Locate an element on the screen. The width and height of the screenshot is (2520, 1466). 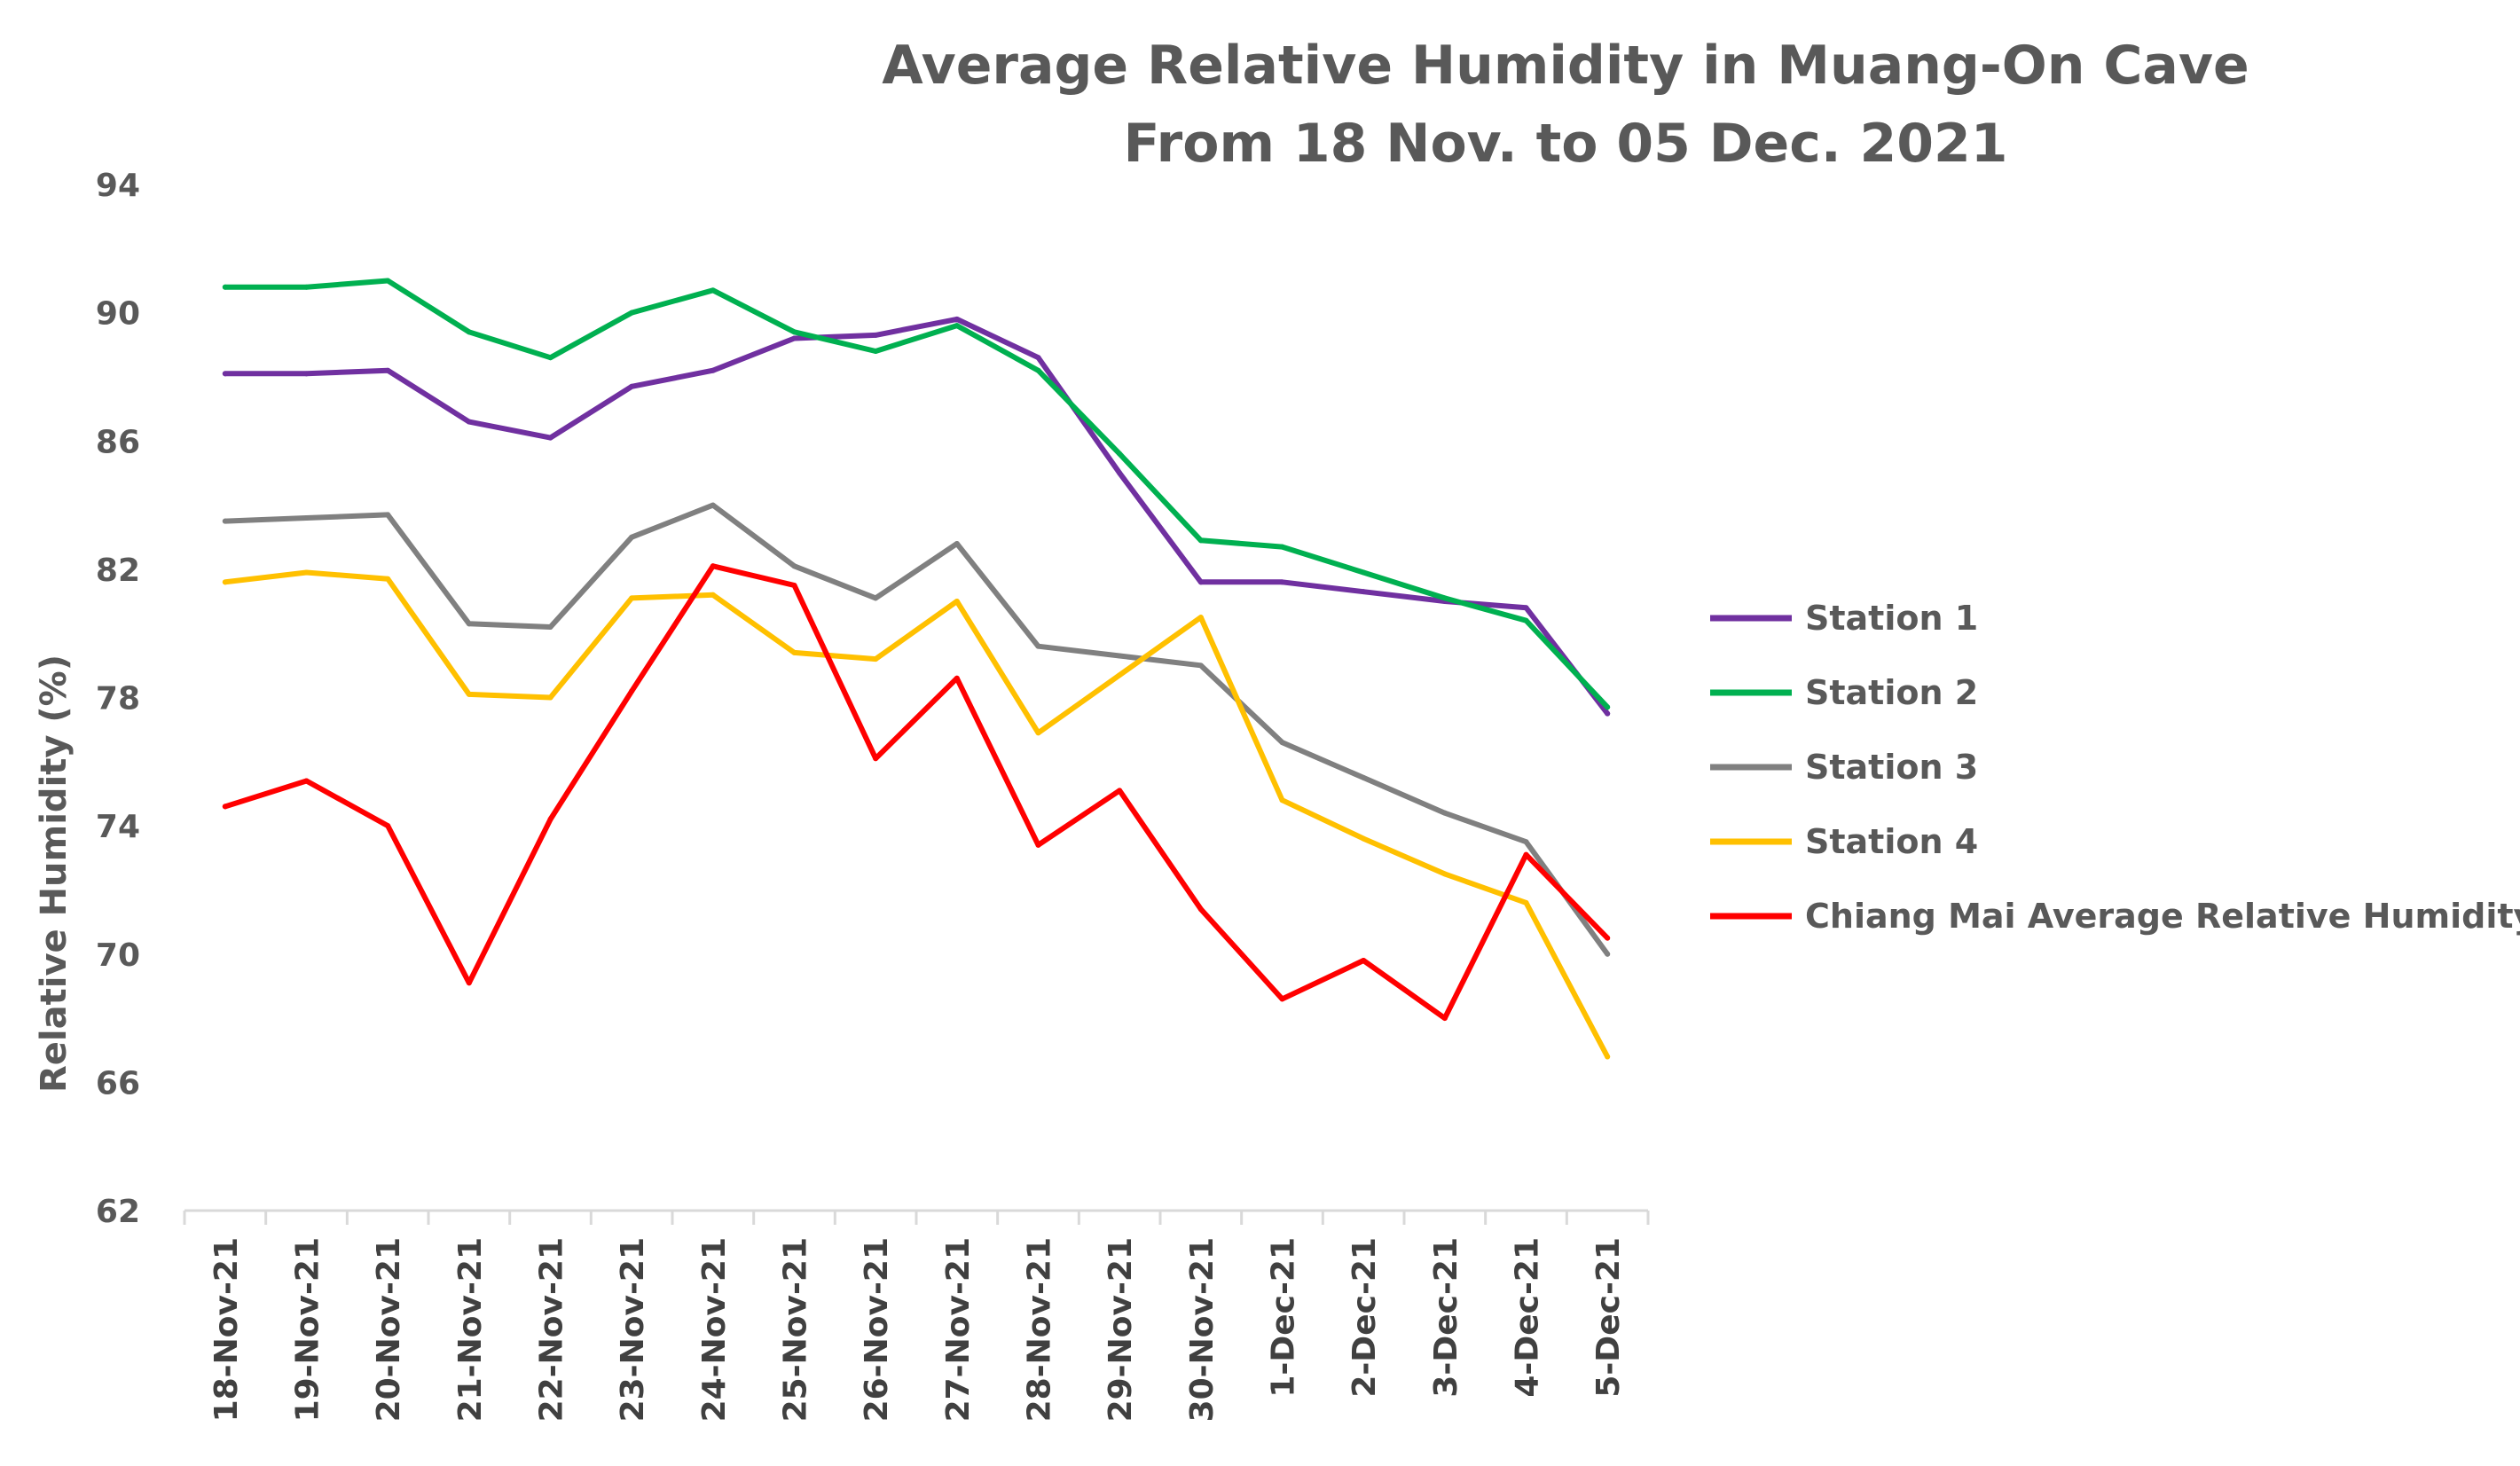
x-tick-label: 2-Dec-21 is located at coordinates (1364, 1317).